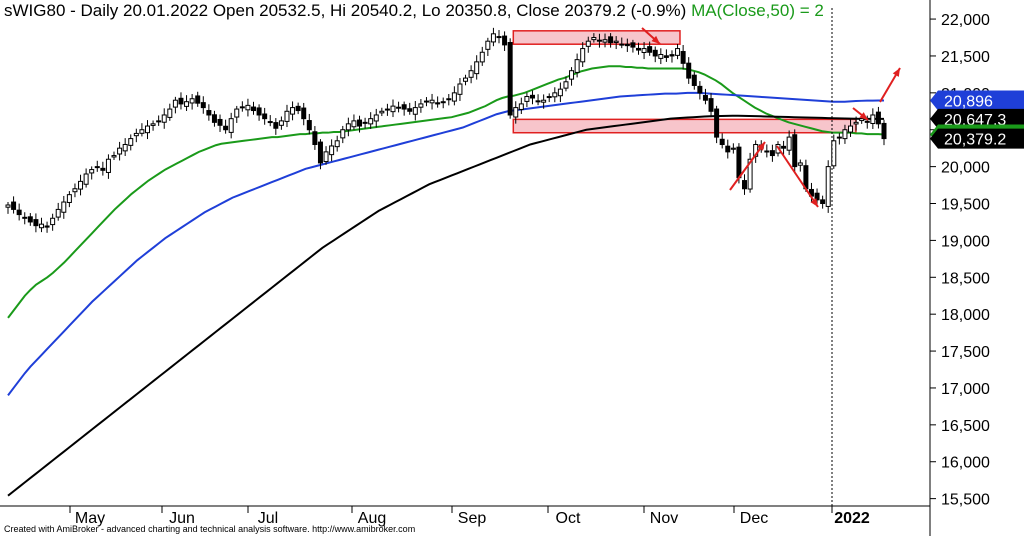  Describe the element at coordinates (965, 352) in the screenshot. I see `y-tick-label: 17,500` at that location.